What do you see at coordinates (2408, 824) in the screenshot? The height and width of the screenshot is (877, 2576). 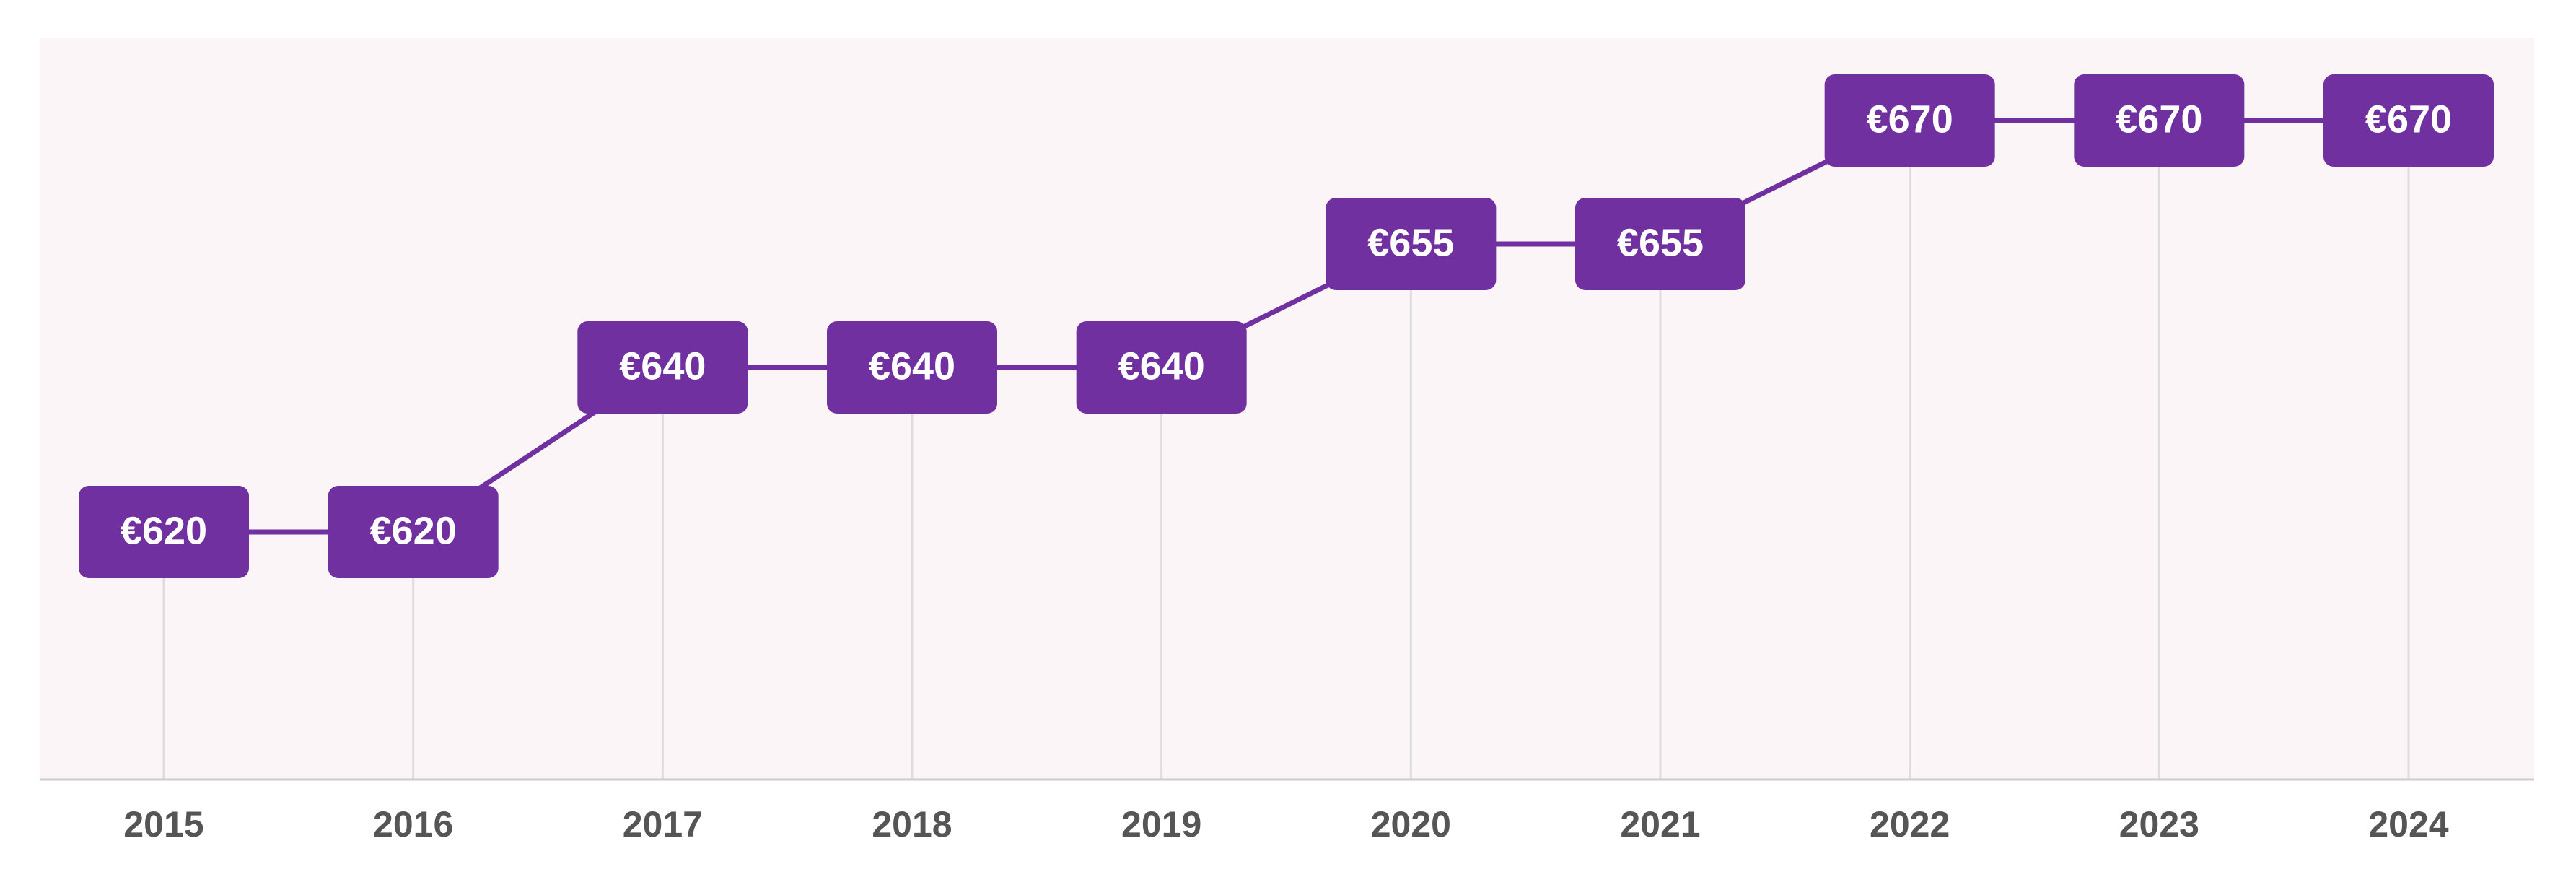 I see `x-tick-label: 2024` at bounding box center [2408, 824].